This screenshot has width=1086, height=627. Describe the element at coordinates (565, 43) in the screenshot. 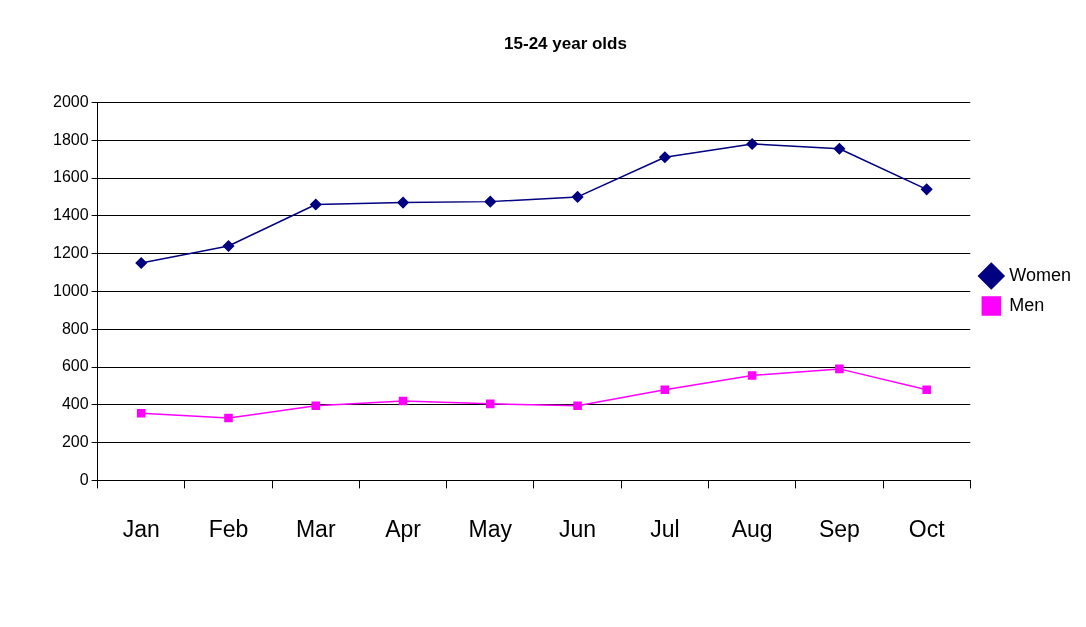

I see `chart-title: 15-24 year olds` at that location.